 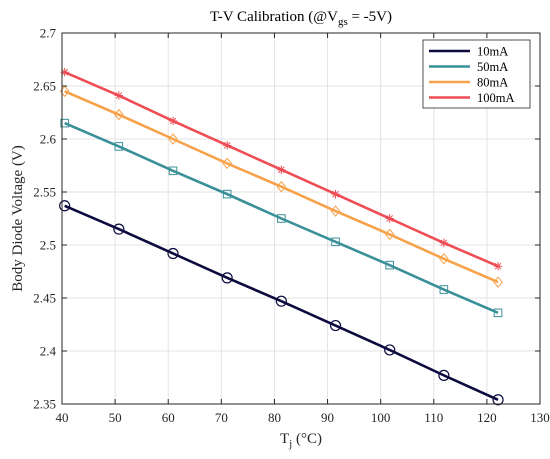 What do you see at coordinates (487, 417) in the screenshot?
I see `x-tick-label: 120` at bounding box center [487, 417].